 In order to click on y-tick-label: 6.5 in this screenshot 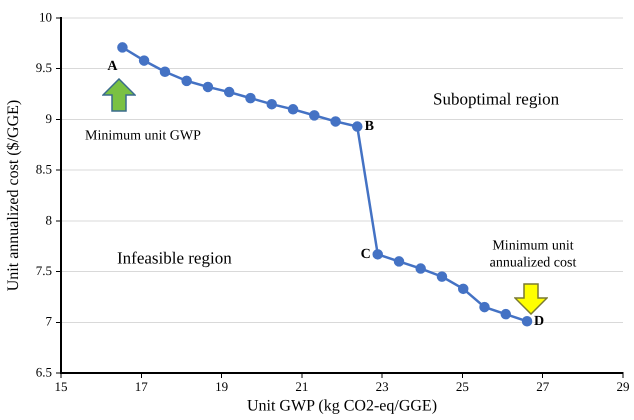, I will do `click(44, 372)`.